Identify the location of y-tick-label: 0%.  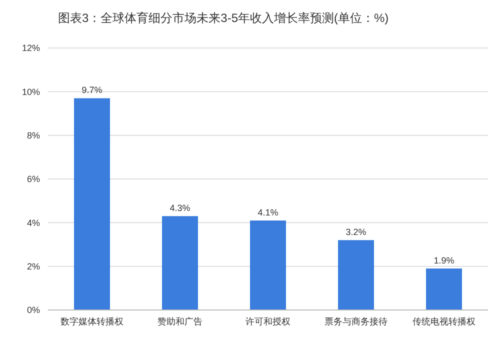
(33, 310).